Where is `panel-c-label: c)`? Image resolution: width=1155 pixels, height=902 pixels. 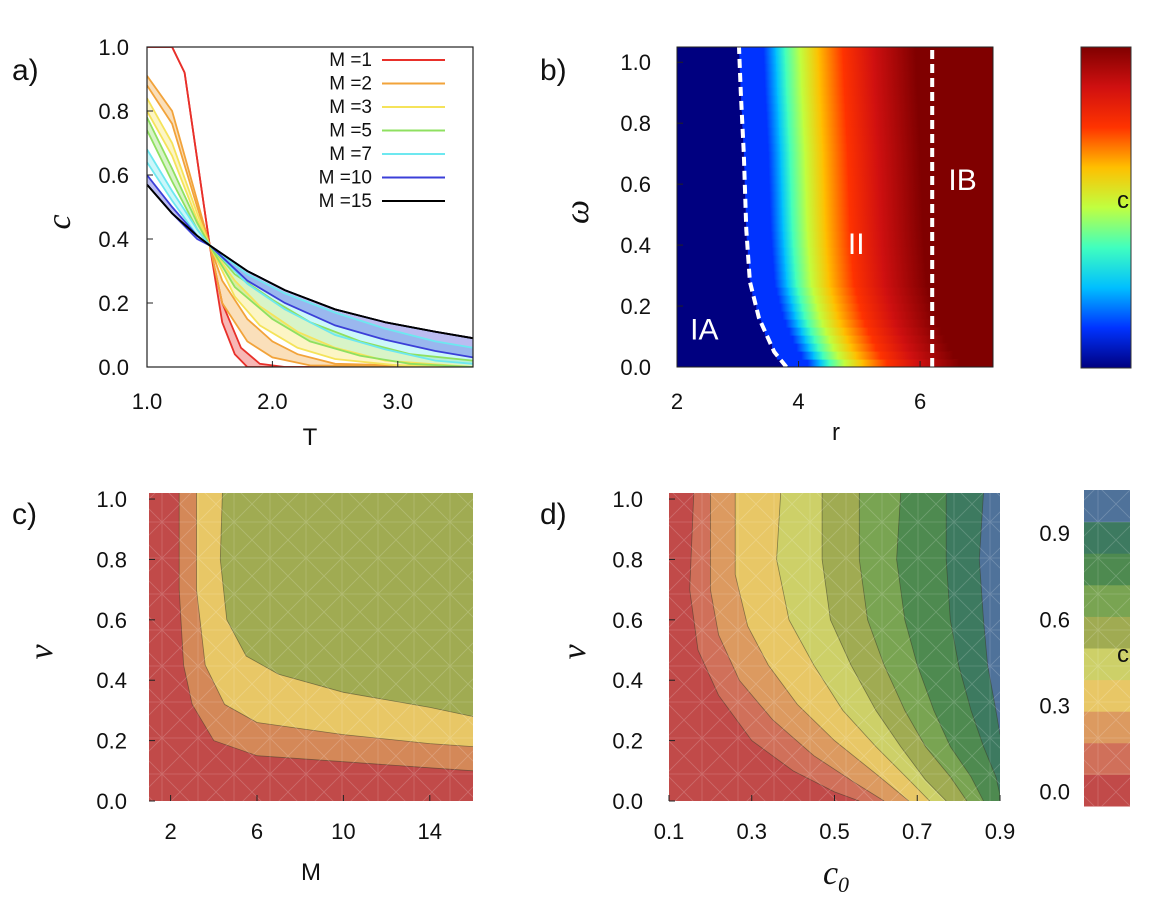
panel-c-label: c) is located at coordinates (24, 514).